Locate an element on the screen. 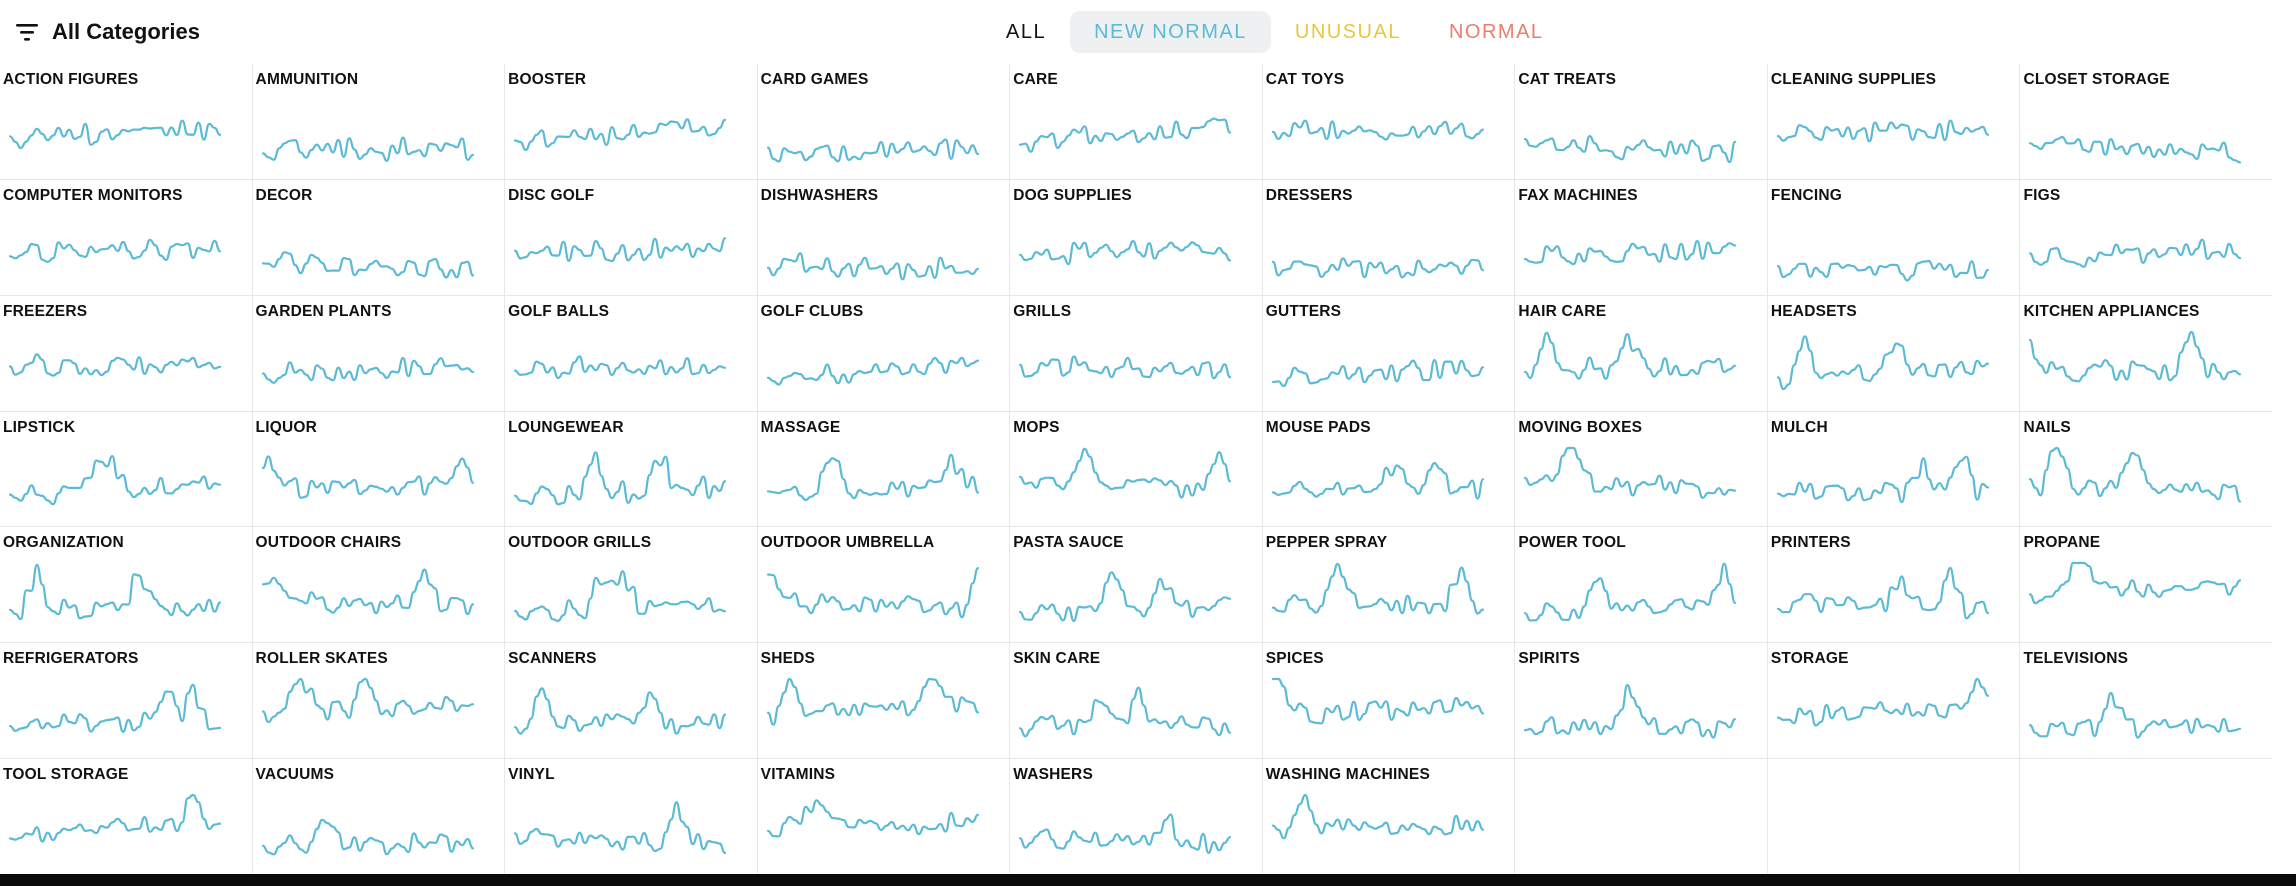 The height and width of the screenshot is (886, 2296). category-card-lipstick: LIPSTICK is located at coordinates (126, 469).